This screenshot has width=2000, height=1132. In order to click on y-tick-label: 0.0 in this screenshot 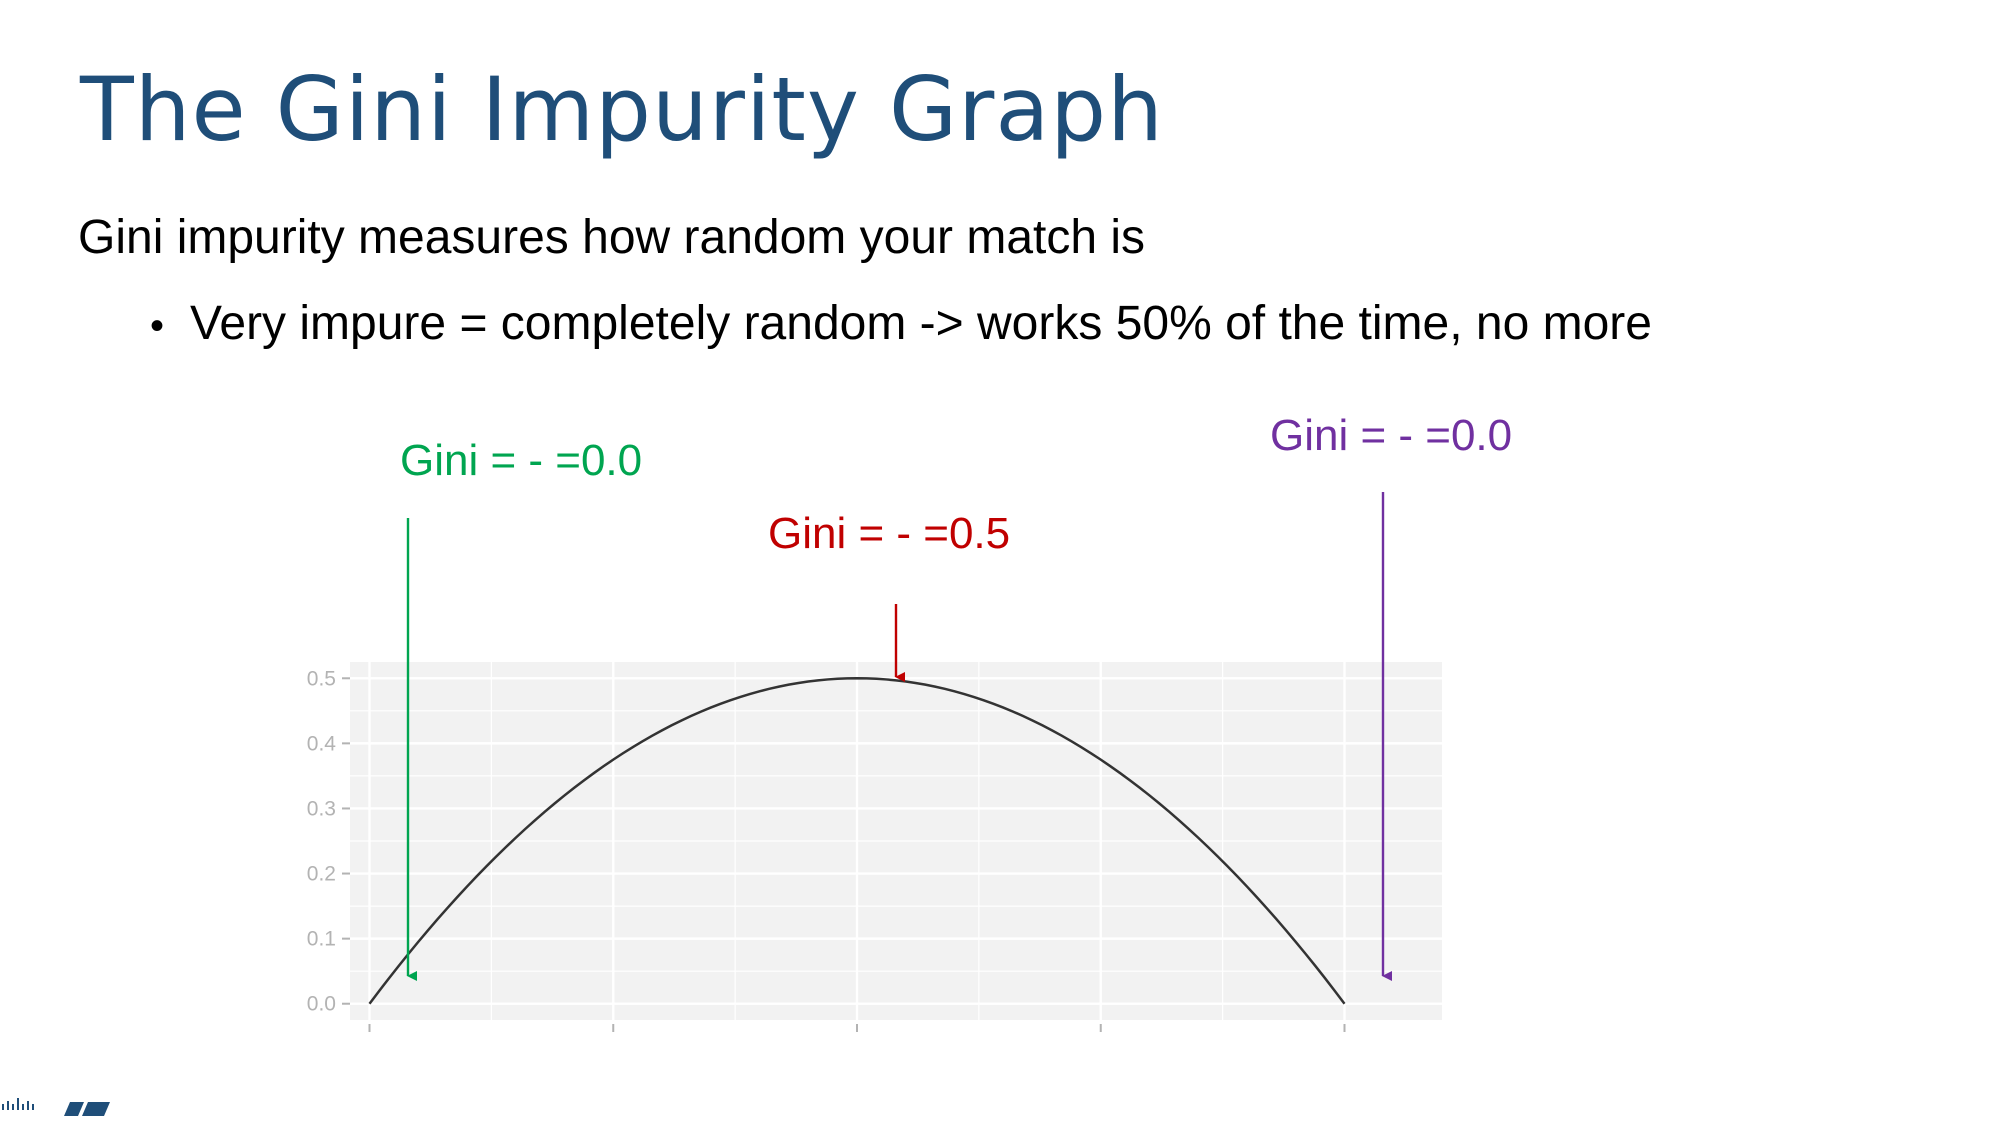, I will do `click(321, 1004)`.